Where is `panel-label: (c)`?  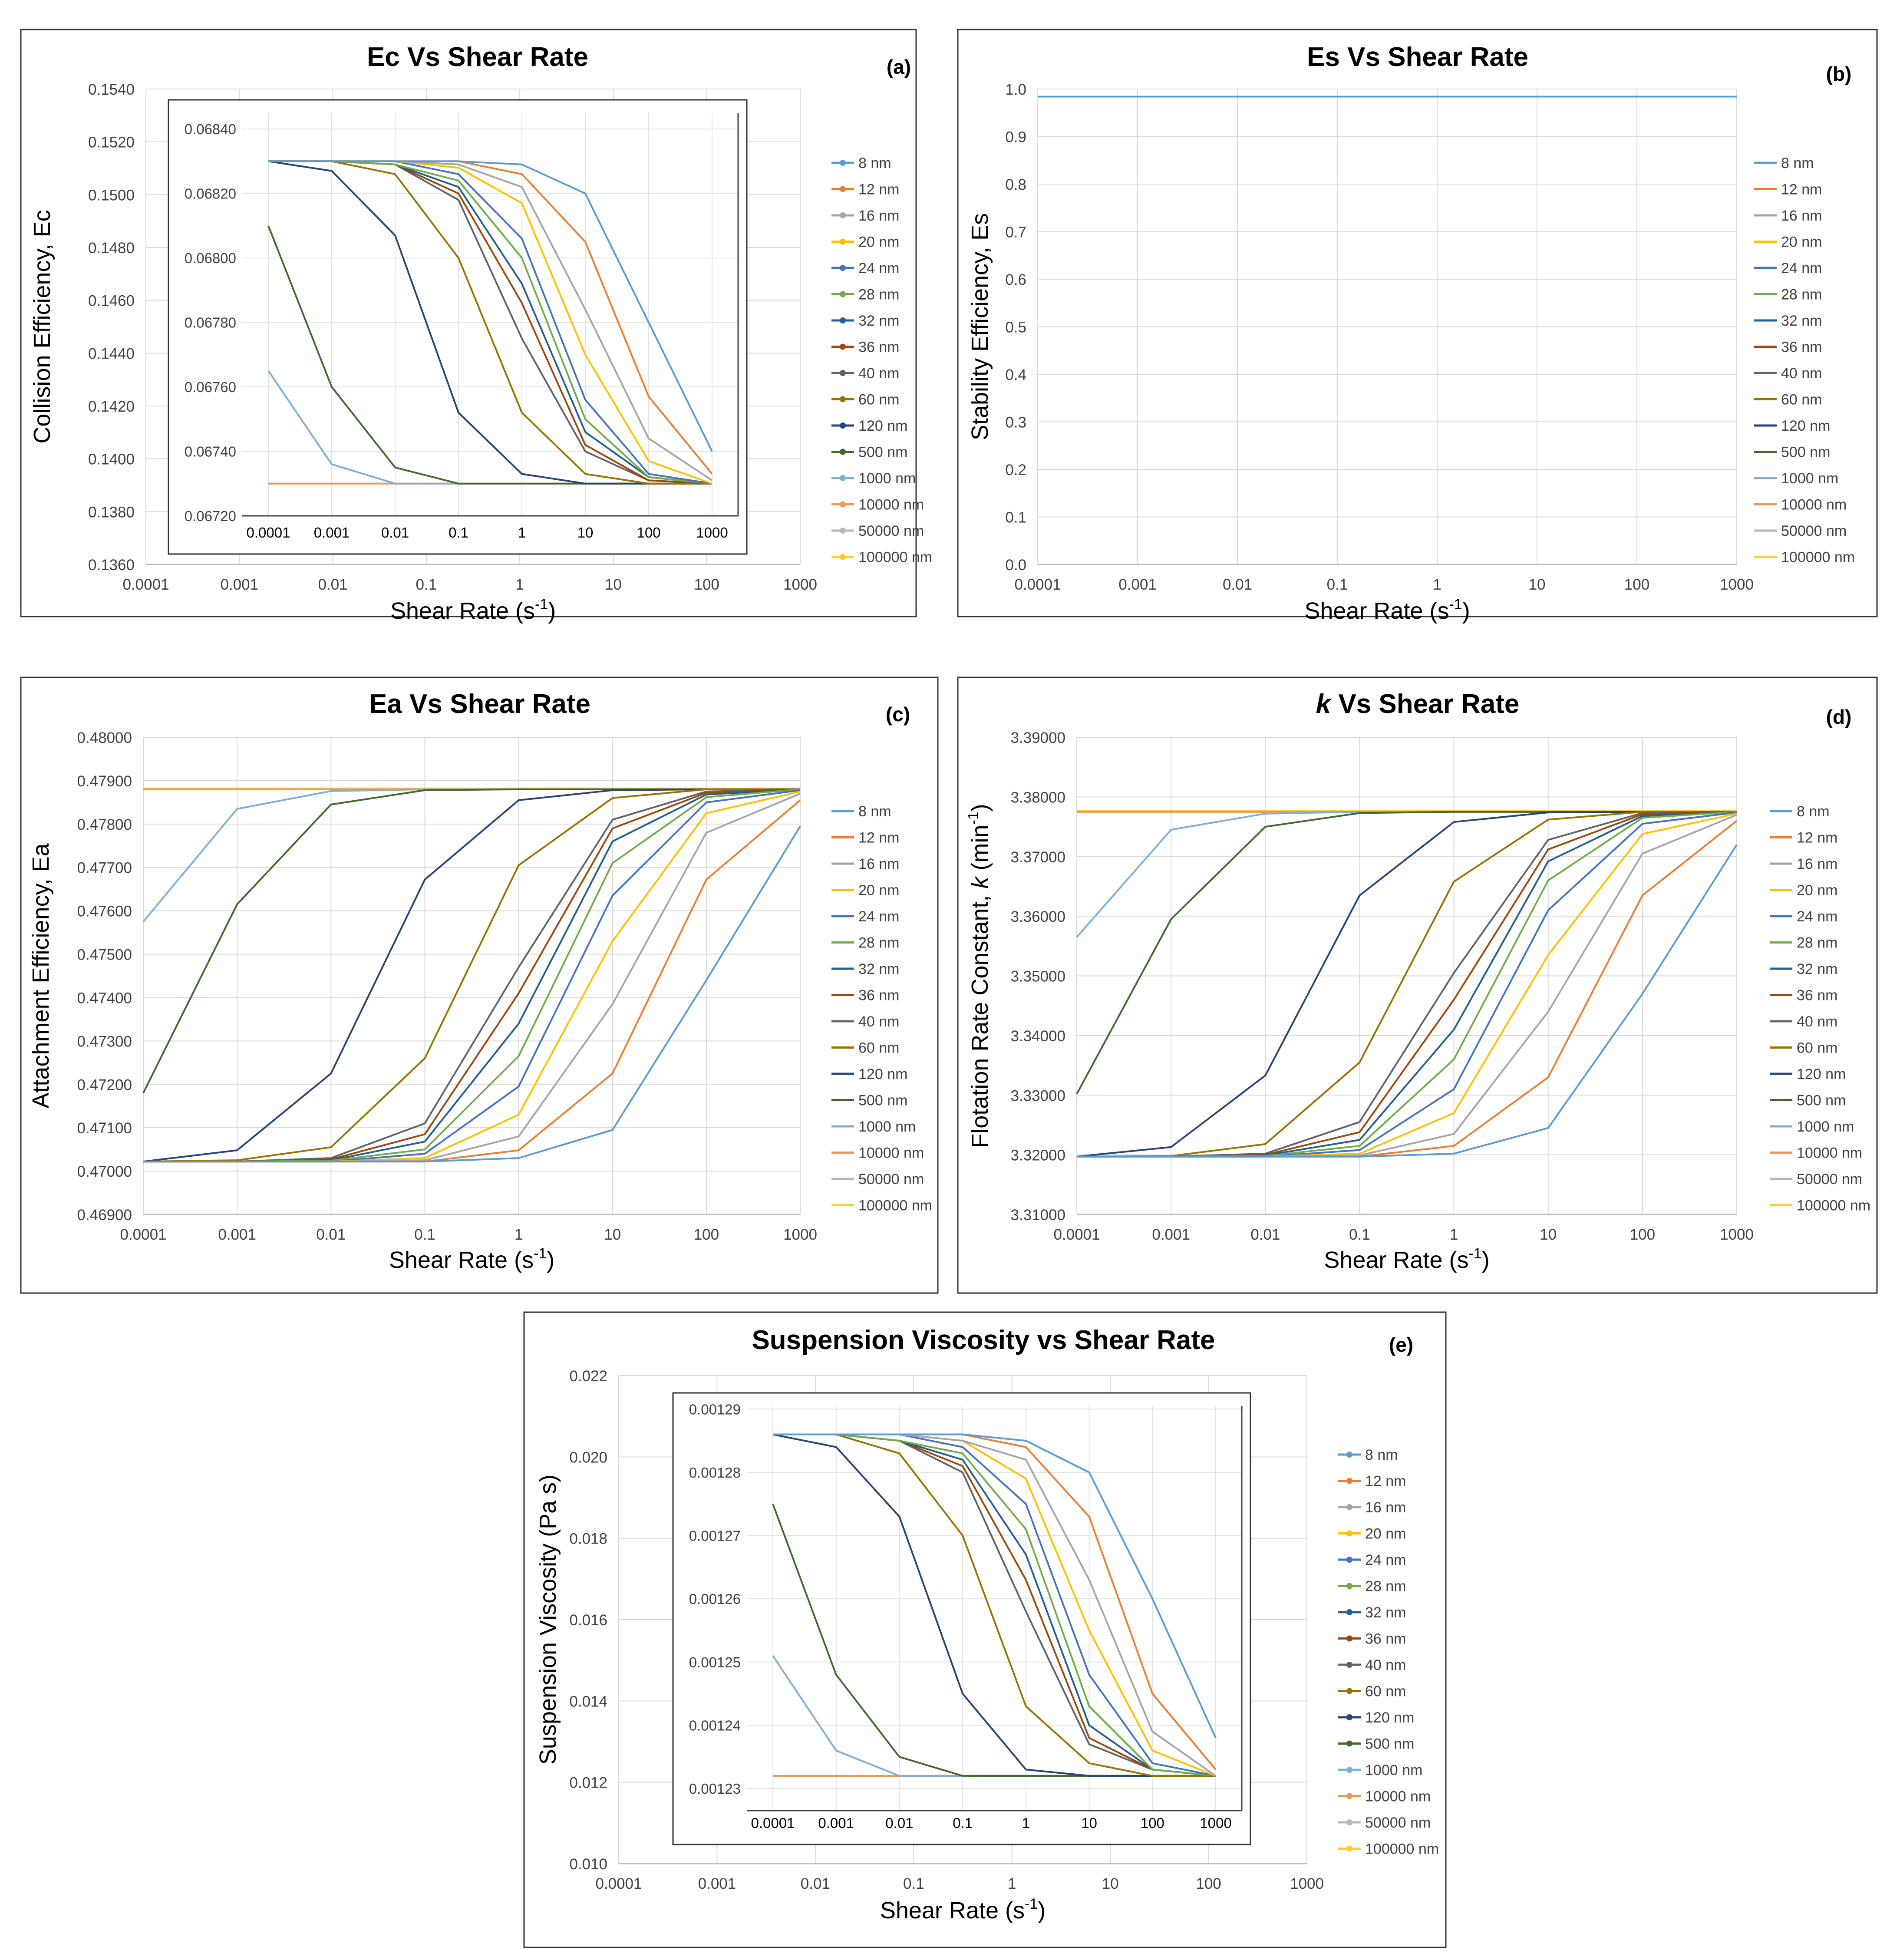
panel-label: (c) is located at coordinates (898, 714).